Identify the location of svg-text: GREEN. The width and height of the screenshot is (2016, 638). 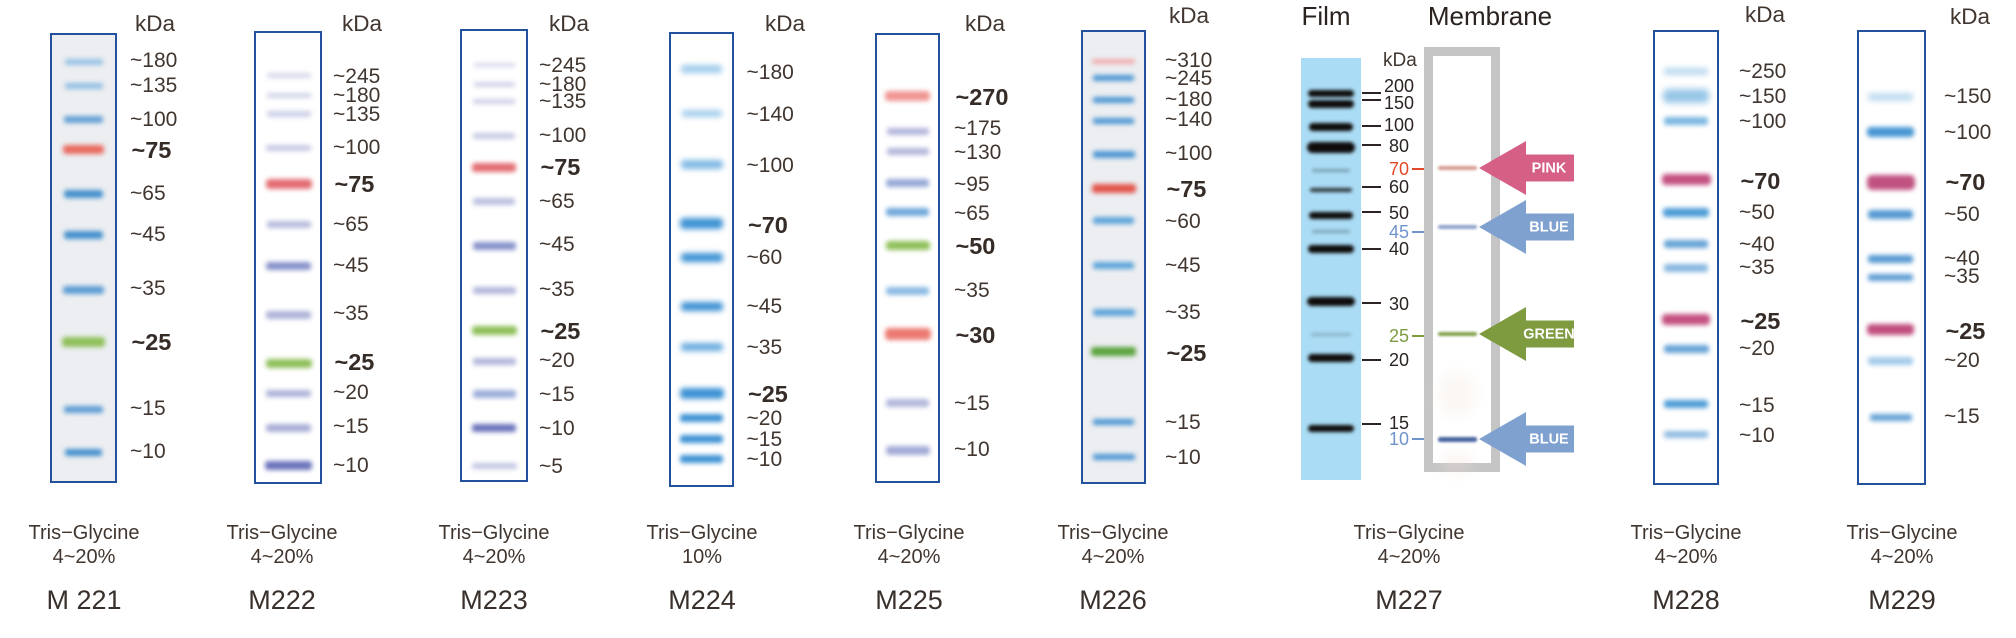
(1548, 335).